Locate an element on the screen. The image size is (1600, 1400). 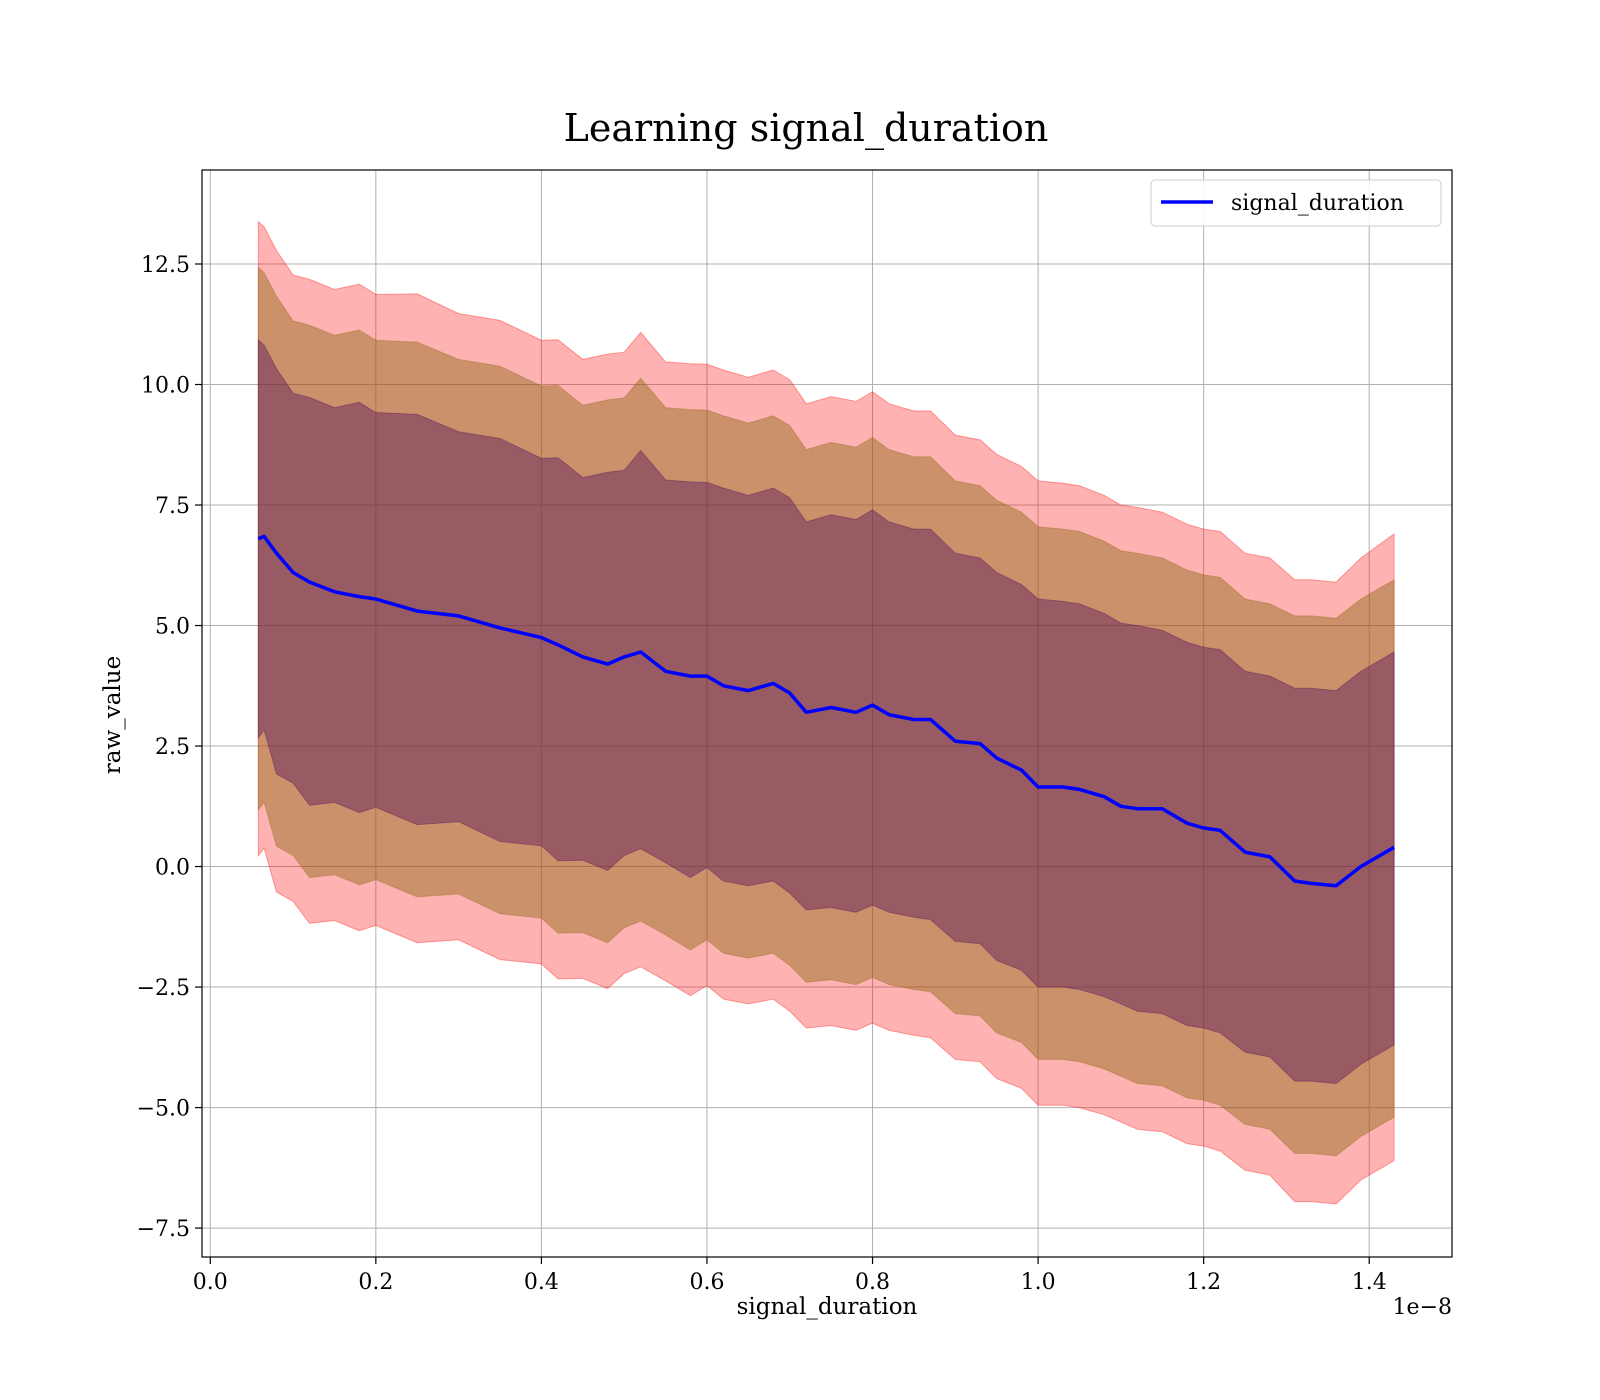
legend: signal_duration is located at coordinates (1296, 203).